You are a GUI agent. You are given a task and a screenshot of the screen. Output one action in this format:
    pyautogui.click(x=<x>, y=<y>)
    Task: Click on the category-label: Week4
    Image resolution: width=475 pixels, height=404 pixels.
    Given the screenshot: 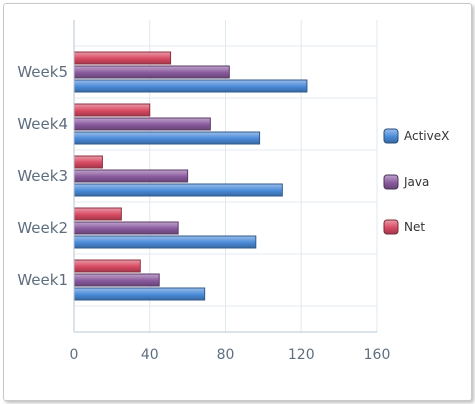 What is the action you would take?
    pyautogui.click(x=42, y=124)
    